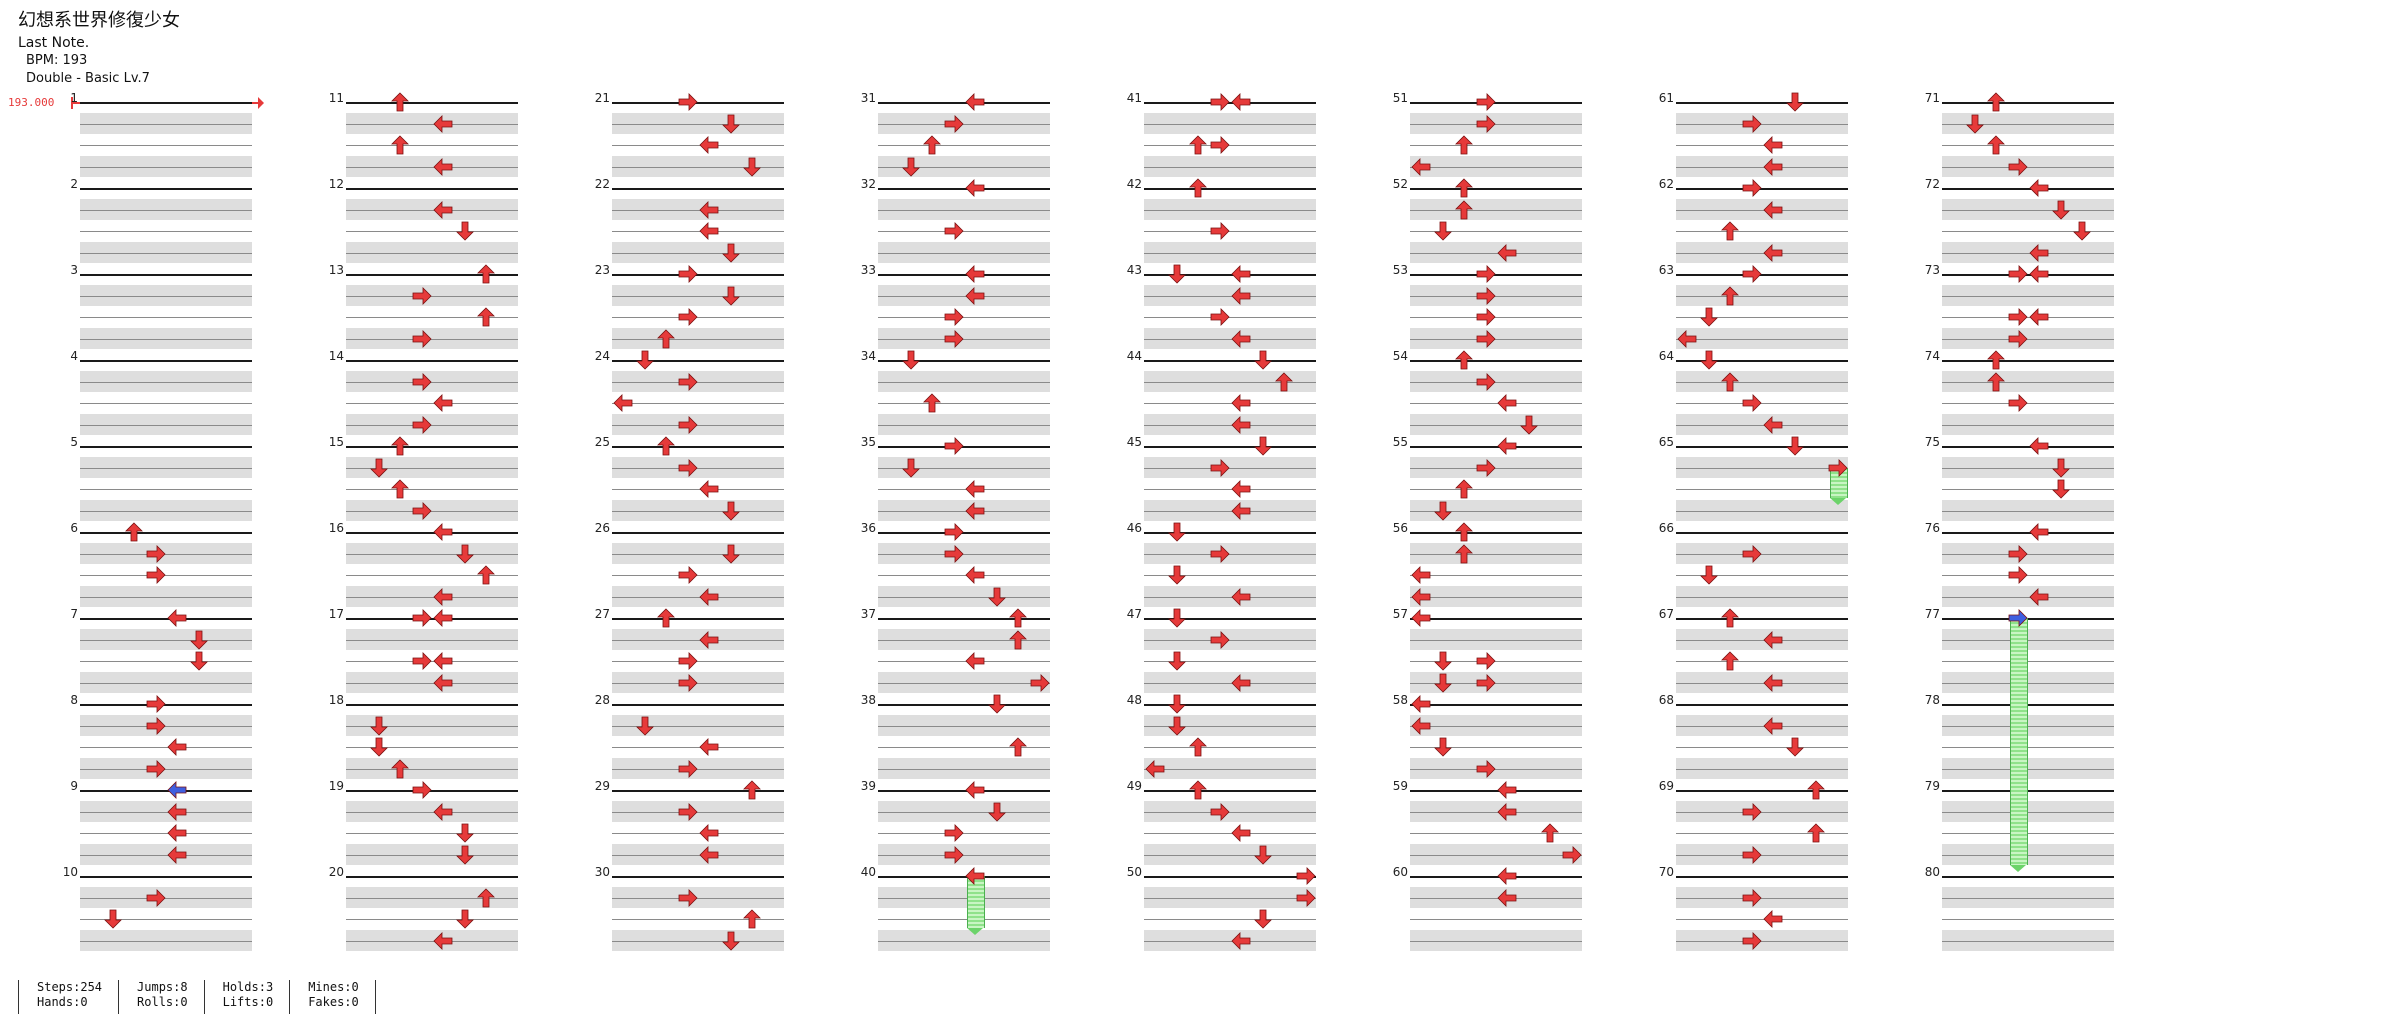 The width and height of the screenshot is (2384, 1024). Describe the element at coordinates (1400, 872) in the screenshot. I see `measure-number: 60` at that location.